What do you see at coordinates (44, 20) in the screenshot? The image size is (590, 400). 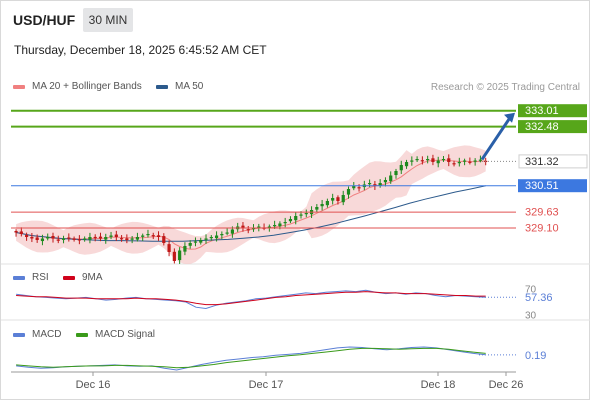 I see `symbol-title: USD/HUF` at bounding box center [44, 20].